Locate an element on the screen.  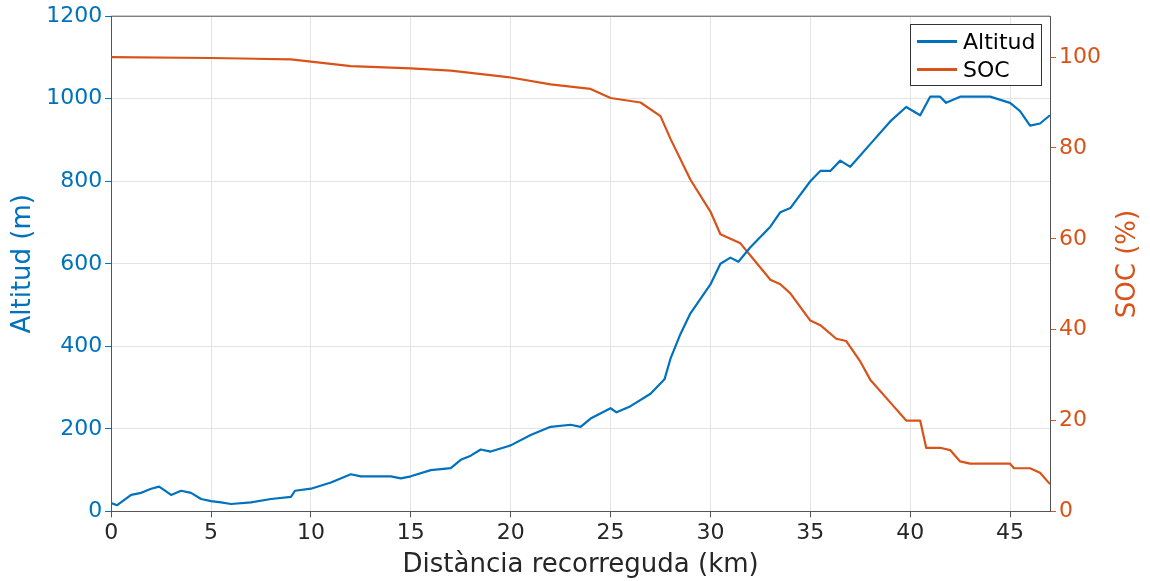
x-axis-title: Distància recorreguda (km) is located at coordinates (580, 563).